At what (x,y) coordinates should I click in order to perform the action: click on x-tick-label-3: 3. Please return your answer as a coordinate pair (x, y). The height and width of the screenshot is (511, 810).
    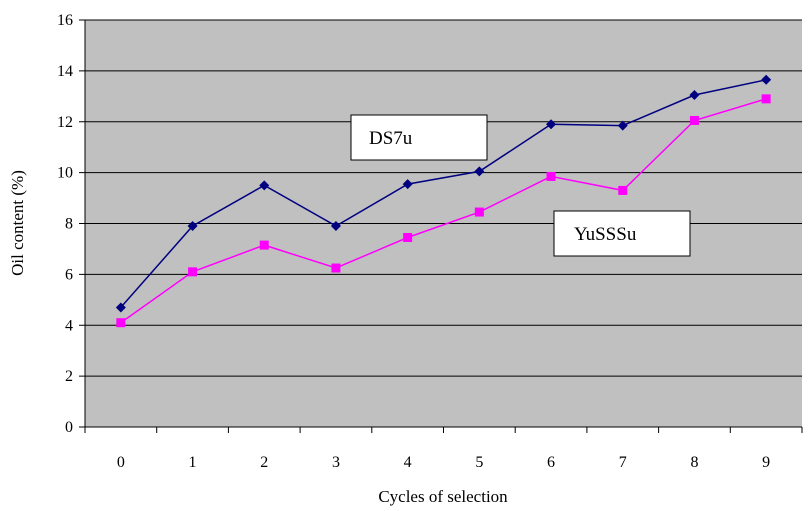
    Looking at the image, I should click on (336, 462).